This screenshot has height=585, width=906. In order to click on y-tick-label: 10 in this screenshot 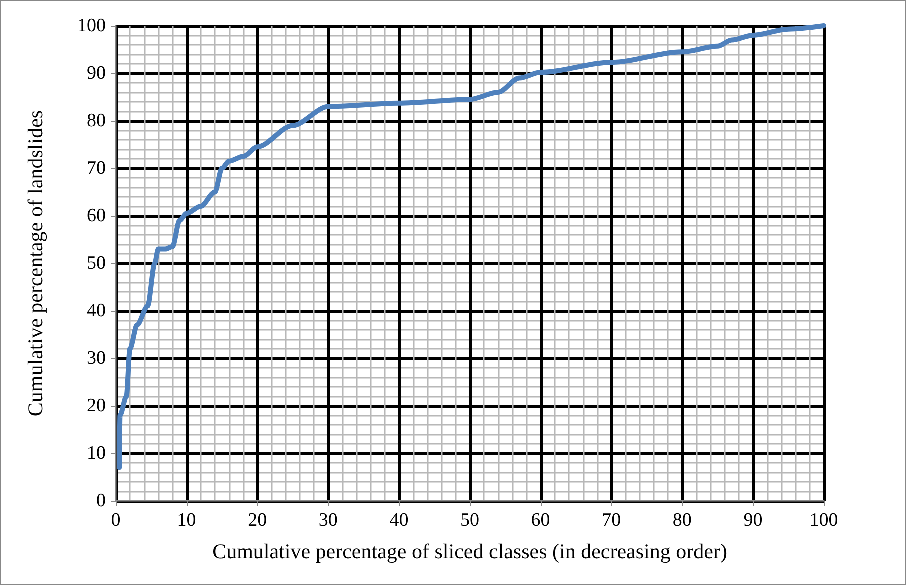, I will do `click(96, 453)`.